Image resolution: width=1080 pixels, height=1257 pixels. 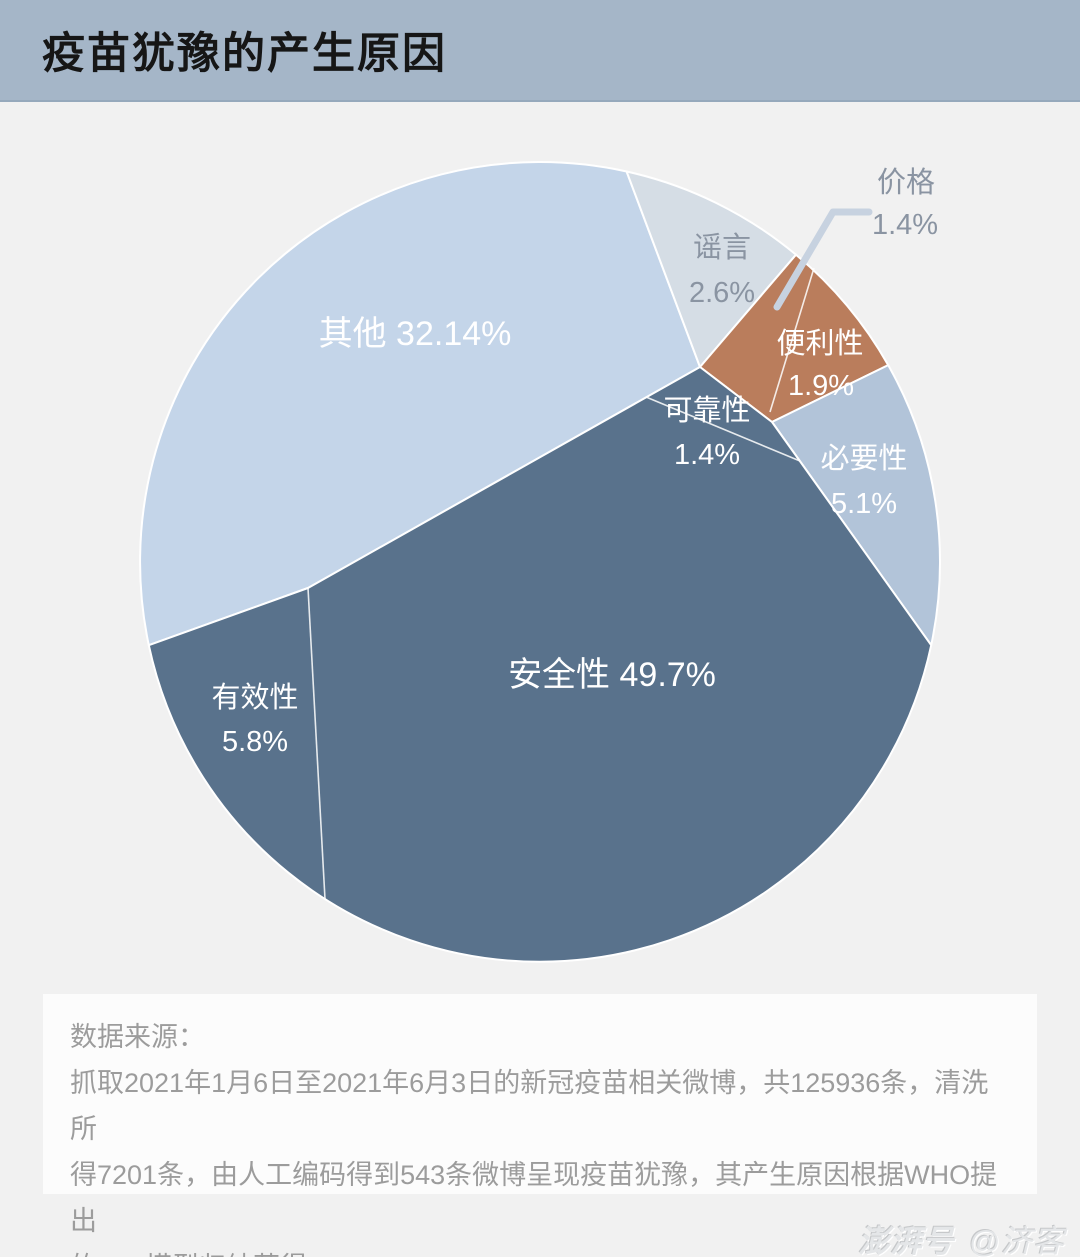 What do you see at coordinates (707, 455) in the screenshot?
I see `label-kekaoxing-pct: 1.4%` at bounding box center [707, 455].